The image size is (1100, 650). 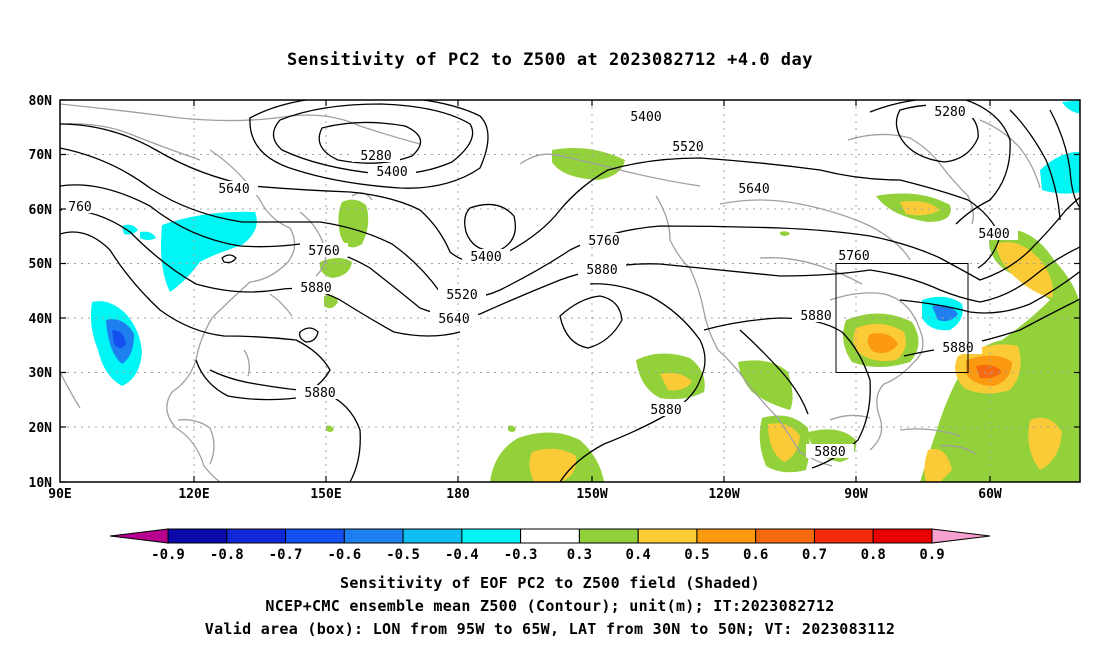 I want to click on pos-box-o, so click(x=882, y=343).